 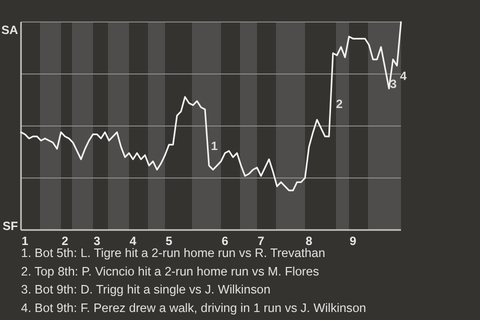 I want to click on annotation: 4, so click(x=403, y=76).